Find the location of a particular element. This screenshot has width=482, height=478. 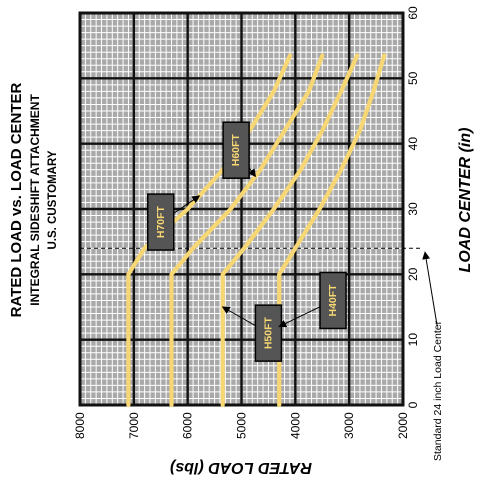

x-axis-label: LOAD CENTER (in) is located at coordinates (465, 200).